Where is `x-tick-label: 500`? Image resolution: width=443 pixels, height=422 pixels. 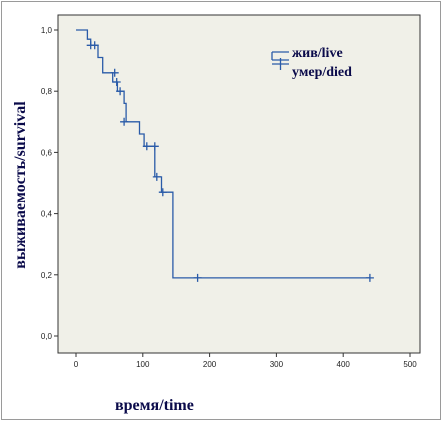 x-tick-label: 500 is located at coordinates (410, 364).